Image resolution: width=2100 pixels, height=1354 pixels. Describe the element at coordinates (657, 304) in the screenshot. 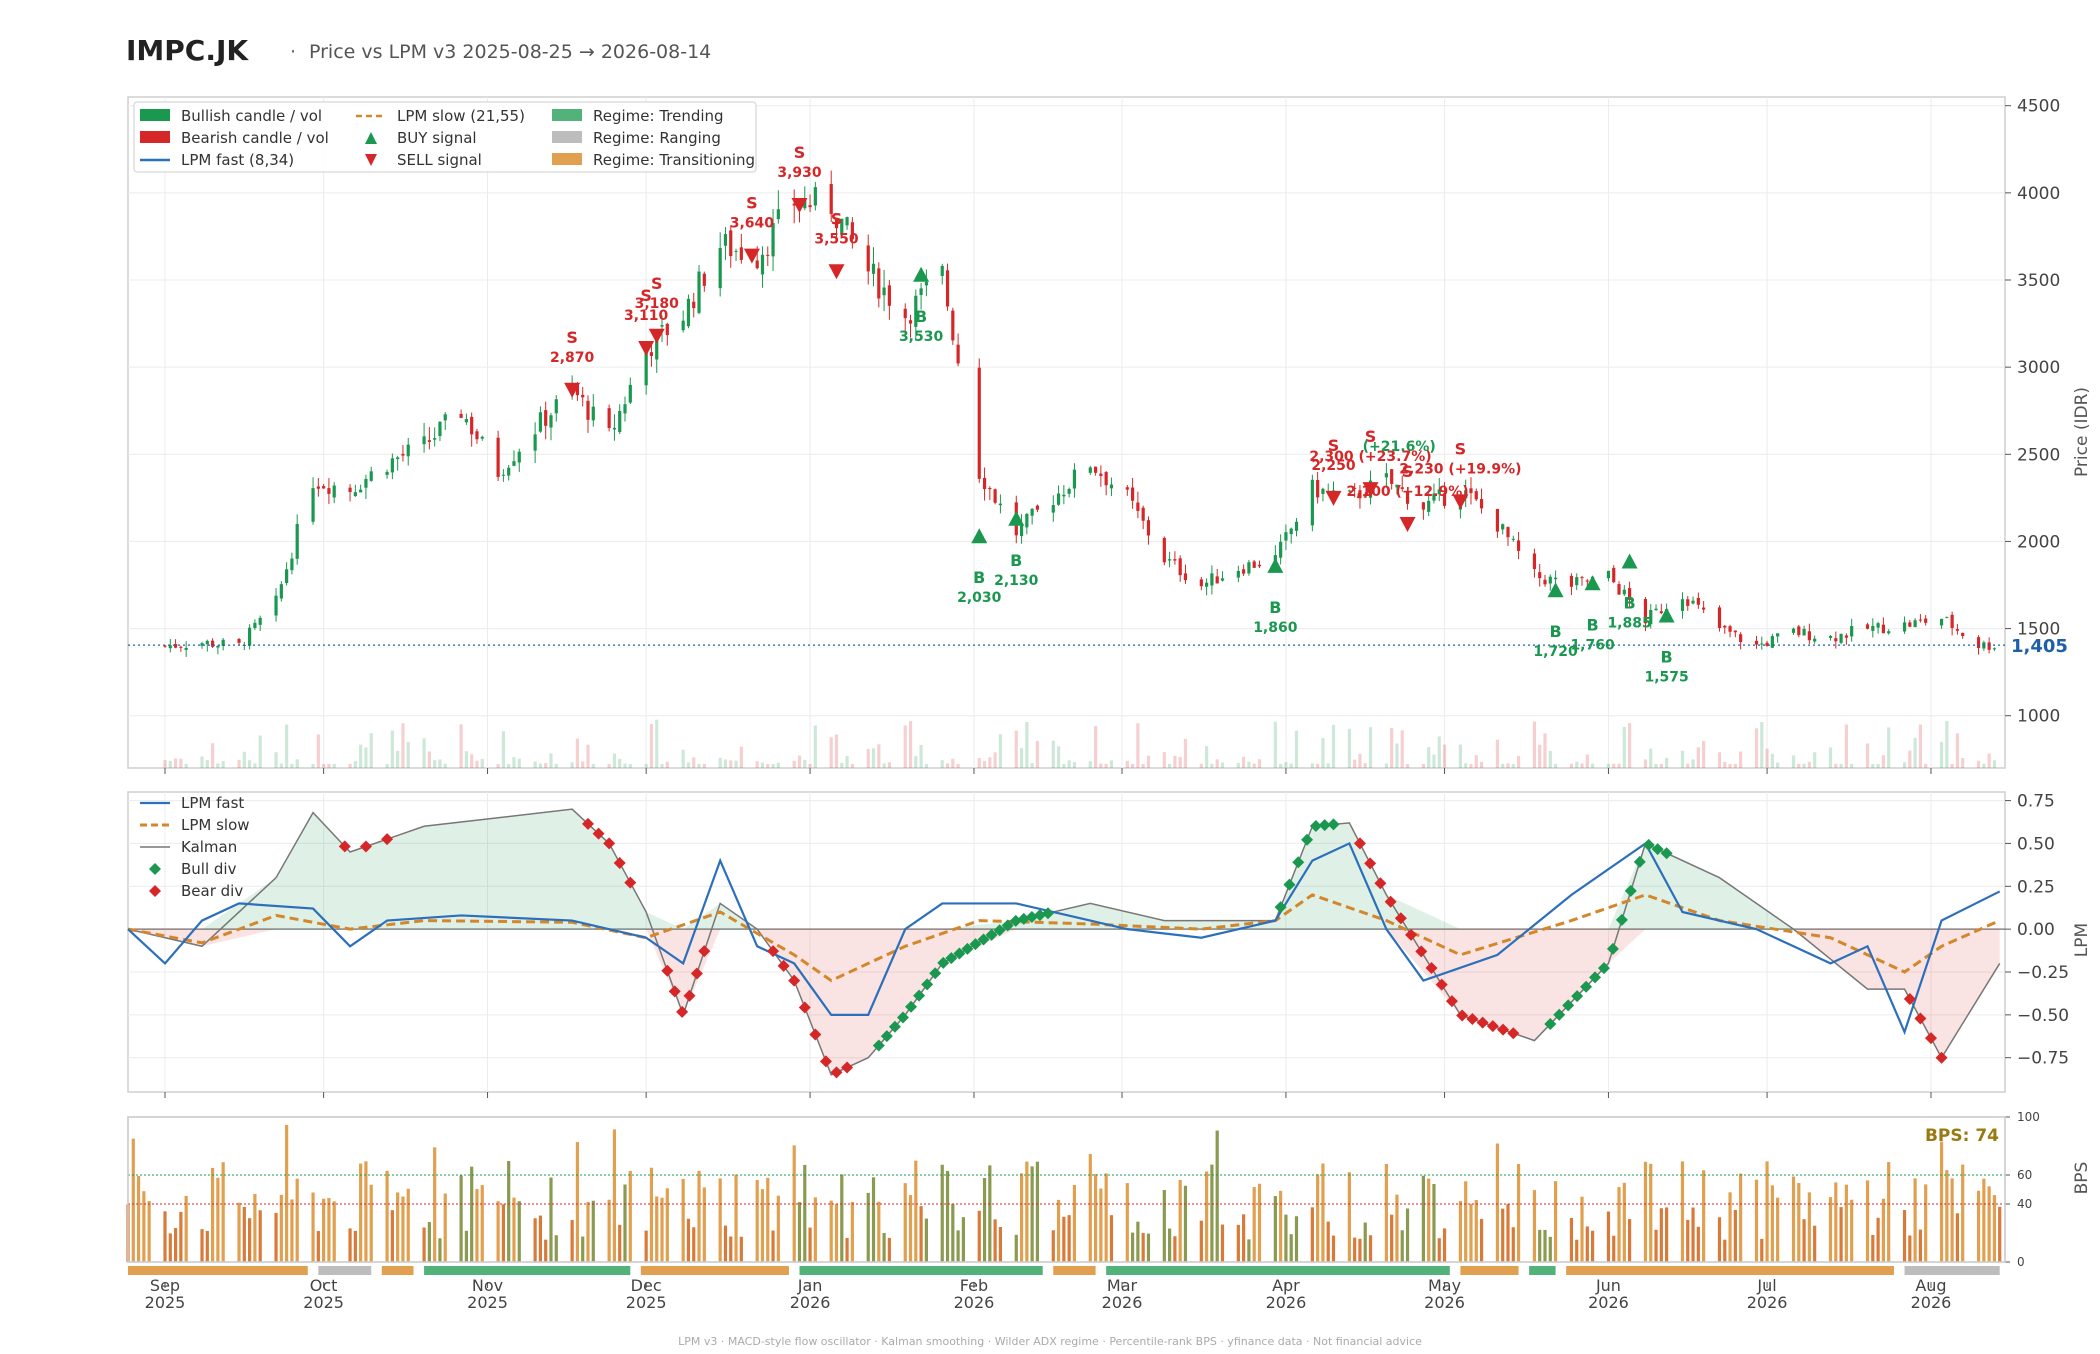

I see `sell-signal-price: 3,180` at that location.